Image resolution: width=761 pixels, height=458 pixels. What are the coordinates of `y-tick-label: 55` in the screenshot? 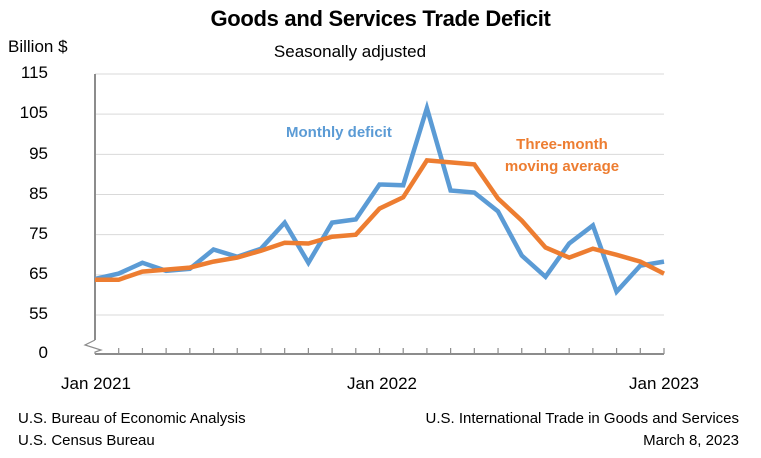 It's located at (38, 313).